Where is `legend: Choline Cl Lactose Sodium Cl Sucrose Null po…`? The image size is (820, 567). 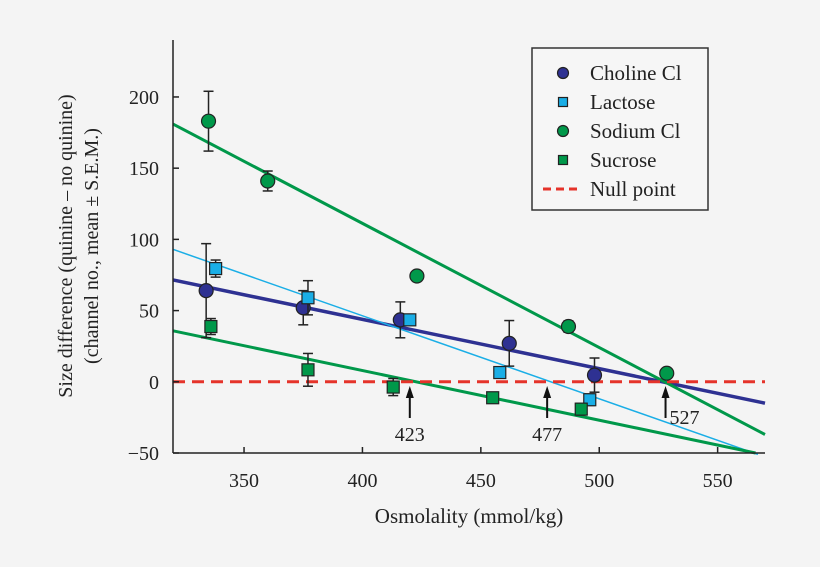
legend: Choline Cl Lactose Sodium Cl Sucrose Null po… is located at coordinates (620, 129).